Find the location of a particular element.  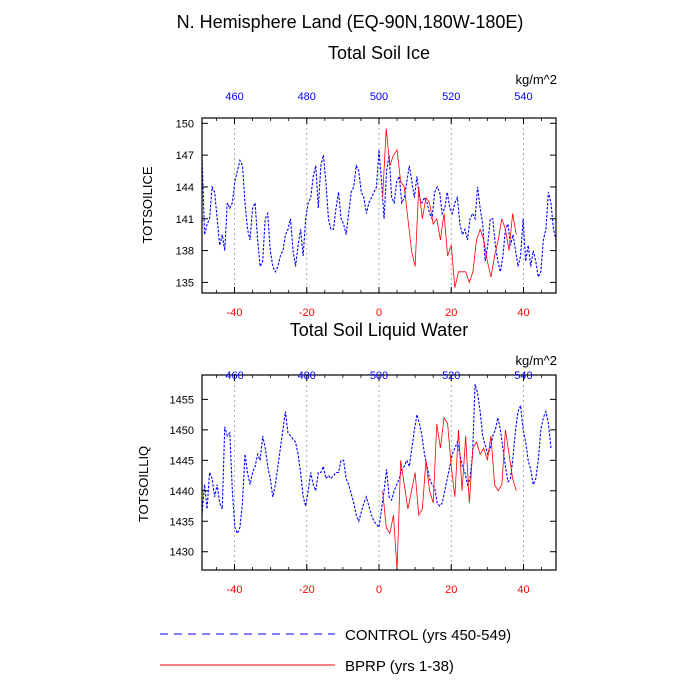

y-tick-label: 1445 is located at coordinates (182, 461).